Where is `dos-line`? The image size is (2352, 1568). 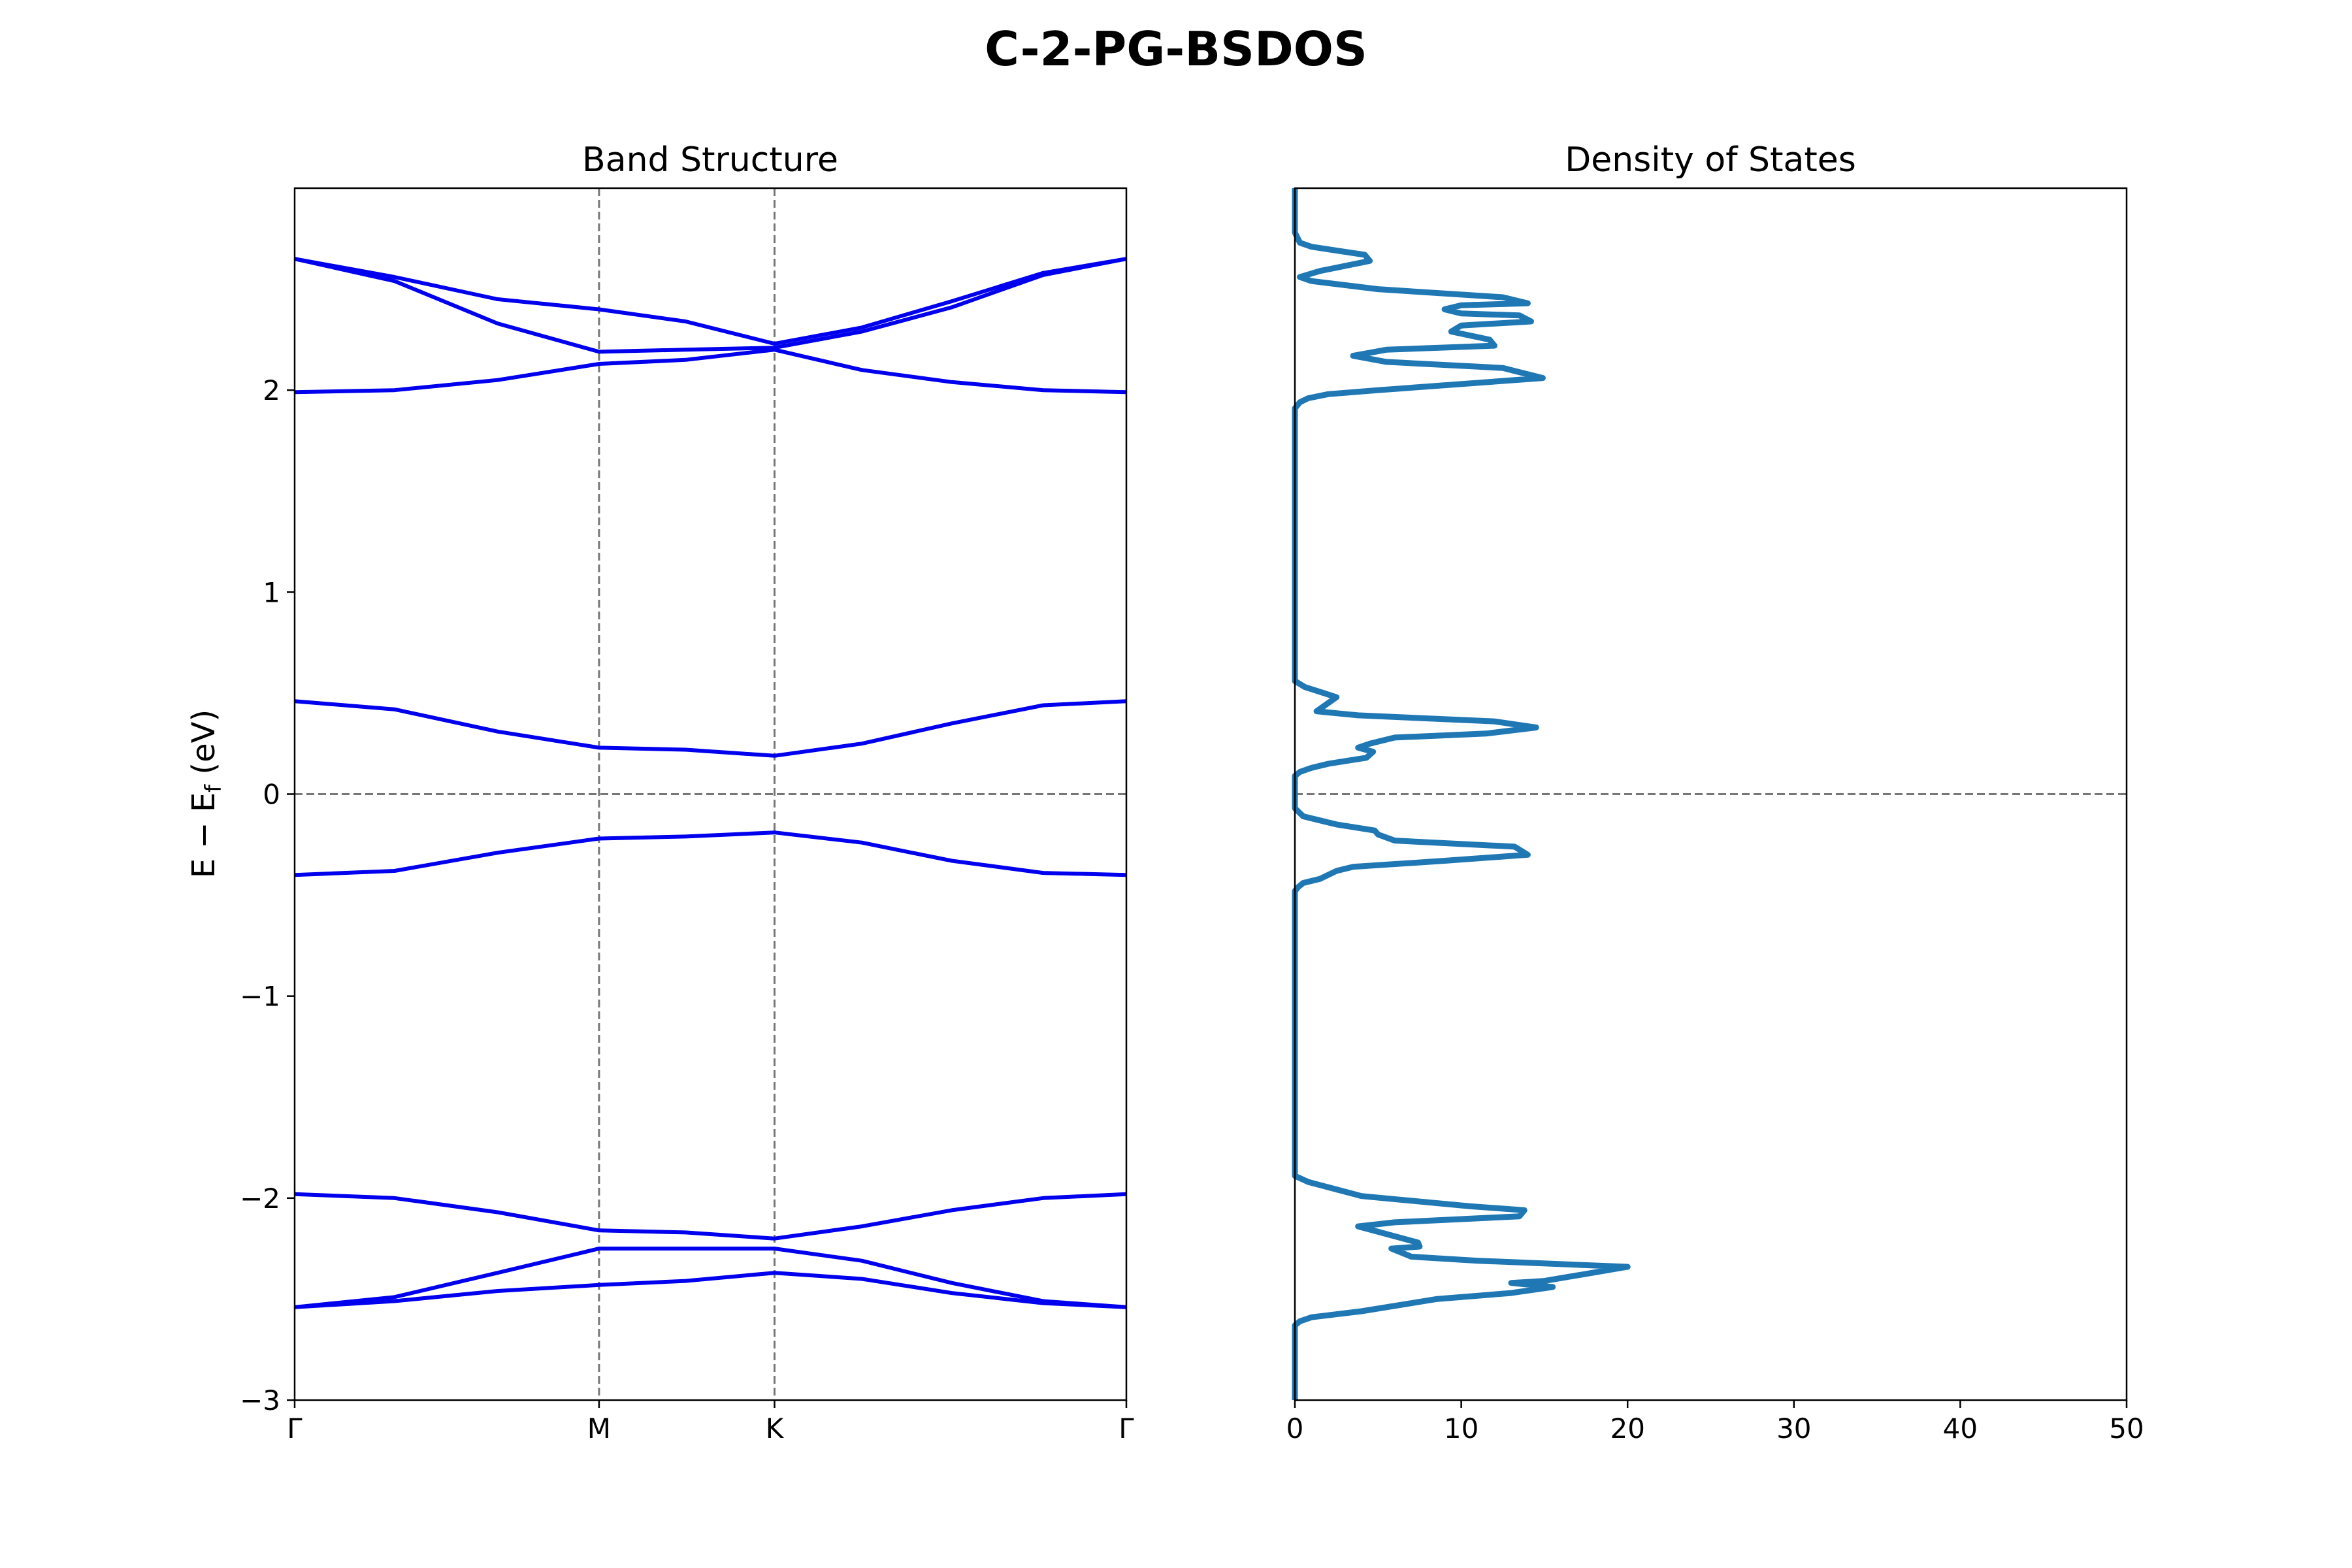 dos-line is located at coordinates (1461, 794).